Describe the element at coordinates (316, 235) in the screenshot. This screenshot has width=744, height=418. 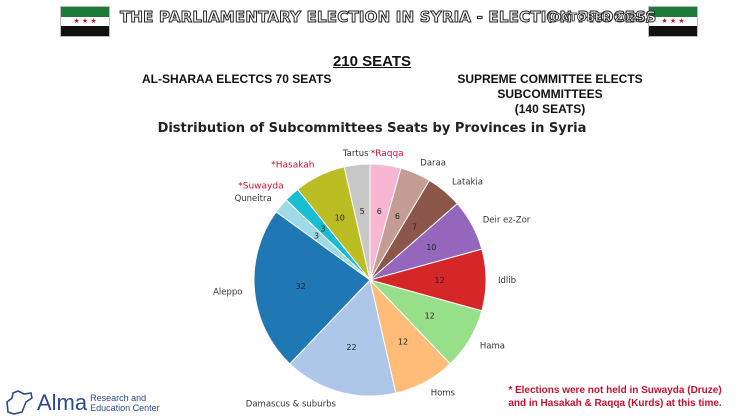
I see `pie-value-label-quneitra: 3` at that location.